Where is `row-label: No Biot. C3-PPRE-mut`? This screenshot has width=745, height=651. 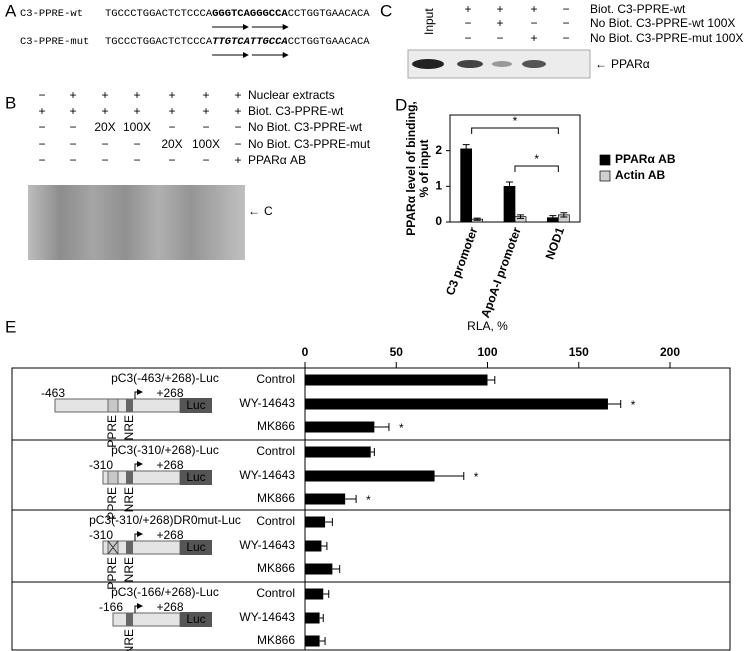
row-label: No Biot. C3-PPRE-mut is located at coordinates (309, 144).